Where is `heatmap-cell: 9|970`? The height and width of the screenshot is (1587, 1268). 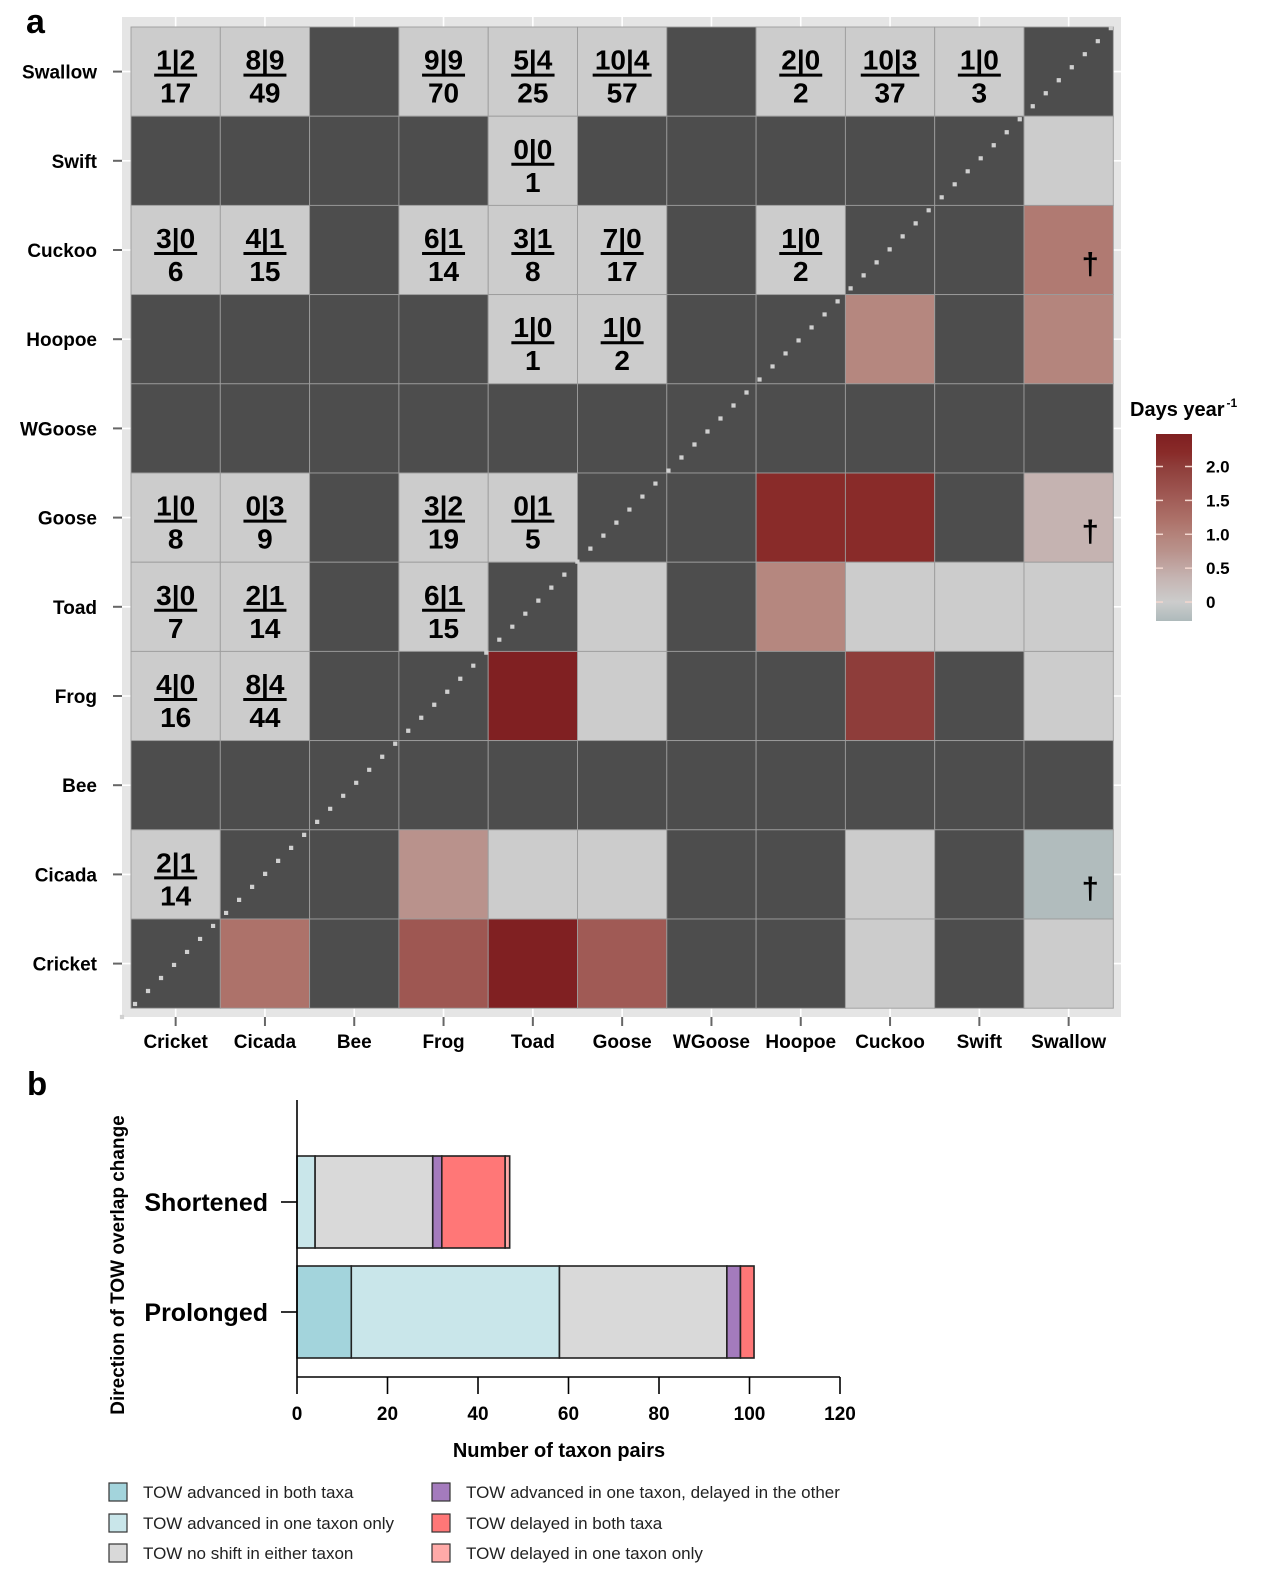 heatmap-cell: 9|970 is located at coordinates (443, 71).